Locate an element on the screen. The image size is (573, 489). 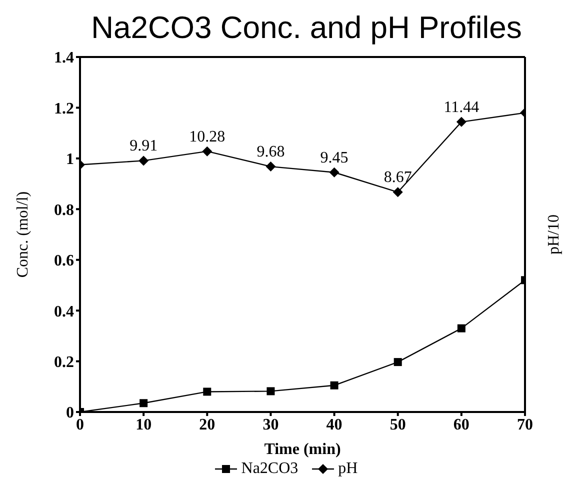
data-label: 9.45 is located at coordinates (334, 157).